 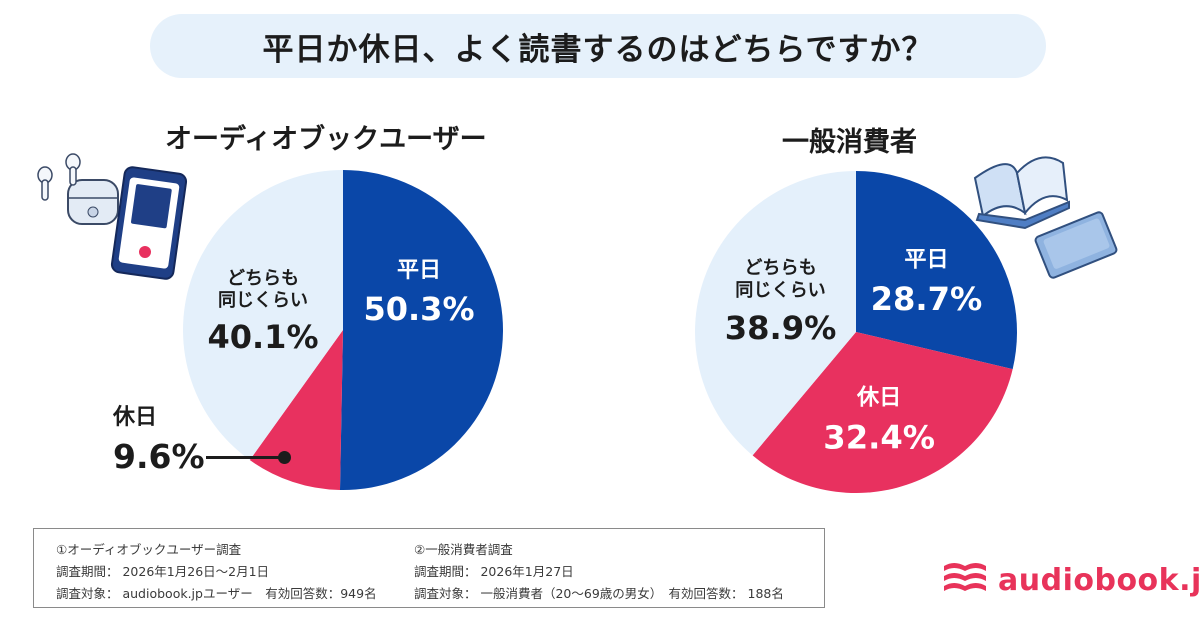 I want to click on slice-value-both: 40.1%, so click(x=262, y=337).